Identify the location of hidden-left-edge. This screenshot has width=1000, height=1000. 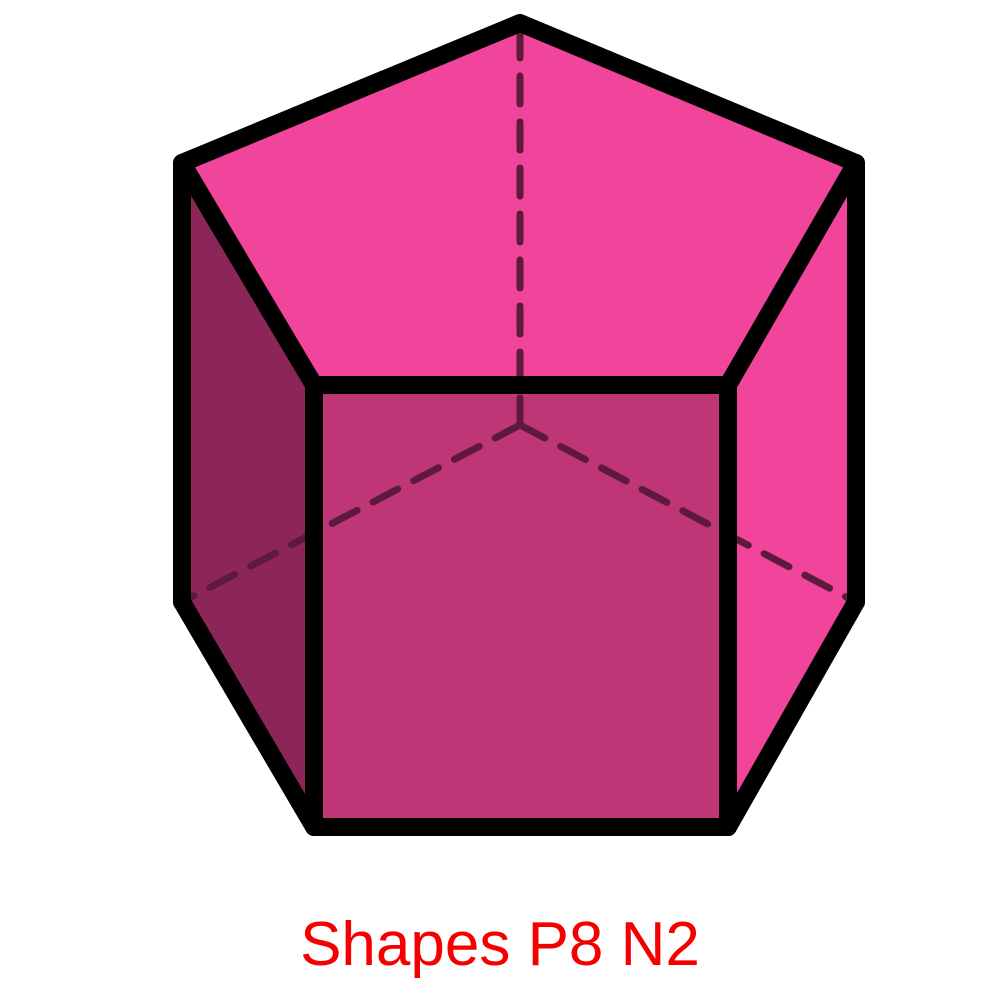
(353, 512).